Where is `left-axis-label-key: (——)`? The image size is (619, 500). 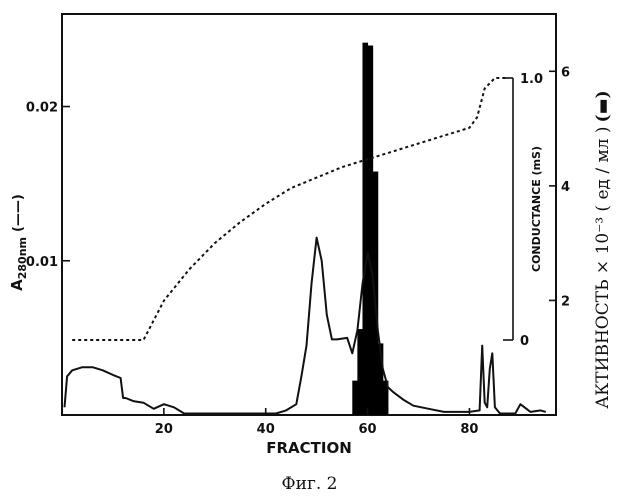
left-axis-label-key: (——) is located at coordinates (18, 213).